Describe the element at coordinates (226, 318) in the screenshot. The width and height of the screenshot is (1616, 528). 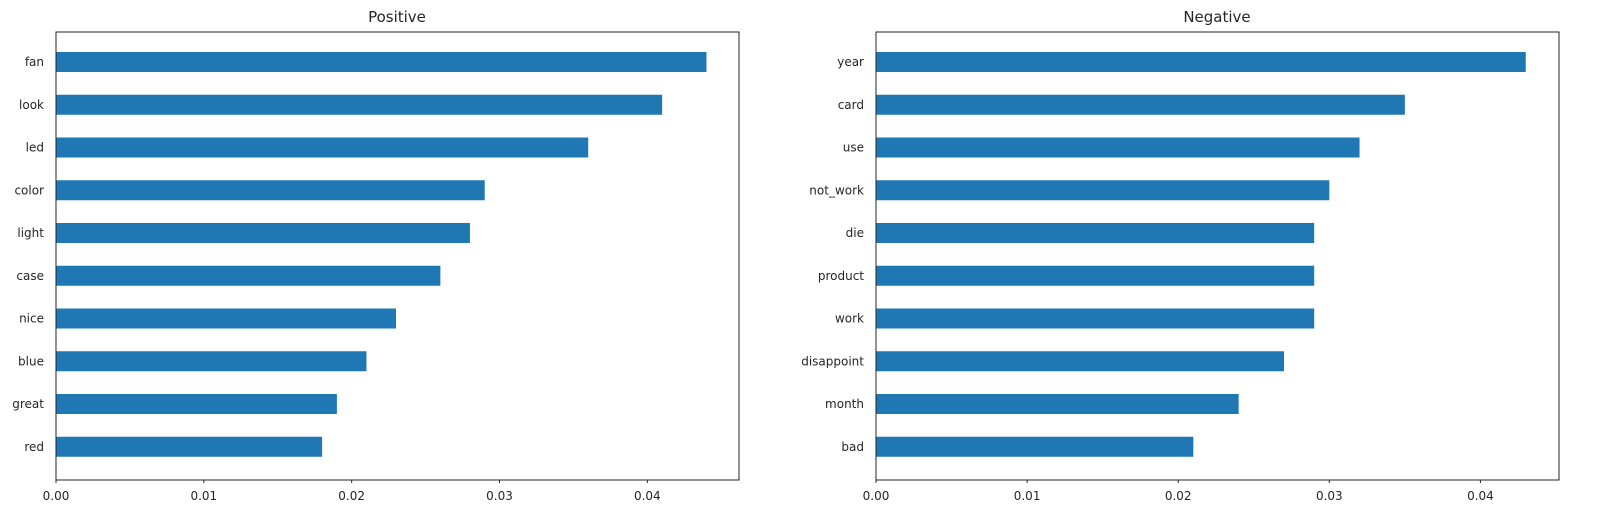
I see `bar-nice` at that location.